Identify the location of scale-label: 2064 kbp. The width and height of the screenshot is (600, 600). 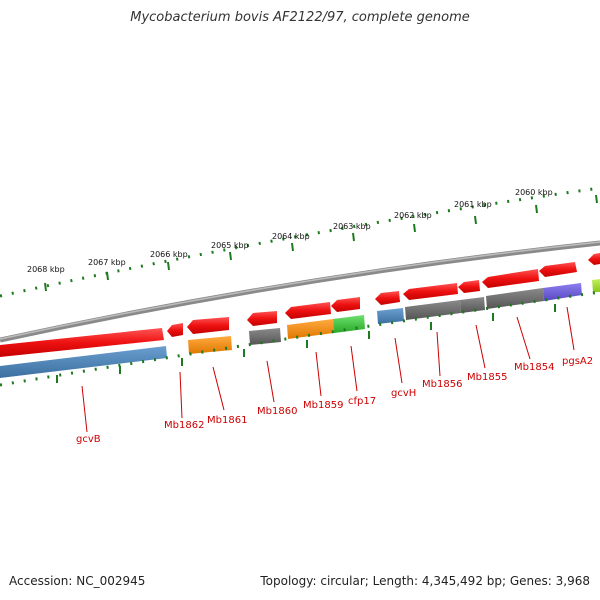
(291, 236).